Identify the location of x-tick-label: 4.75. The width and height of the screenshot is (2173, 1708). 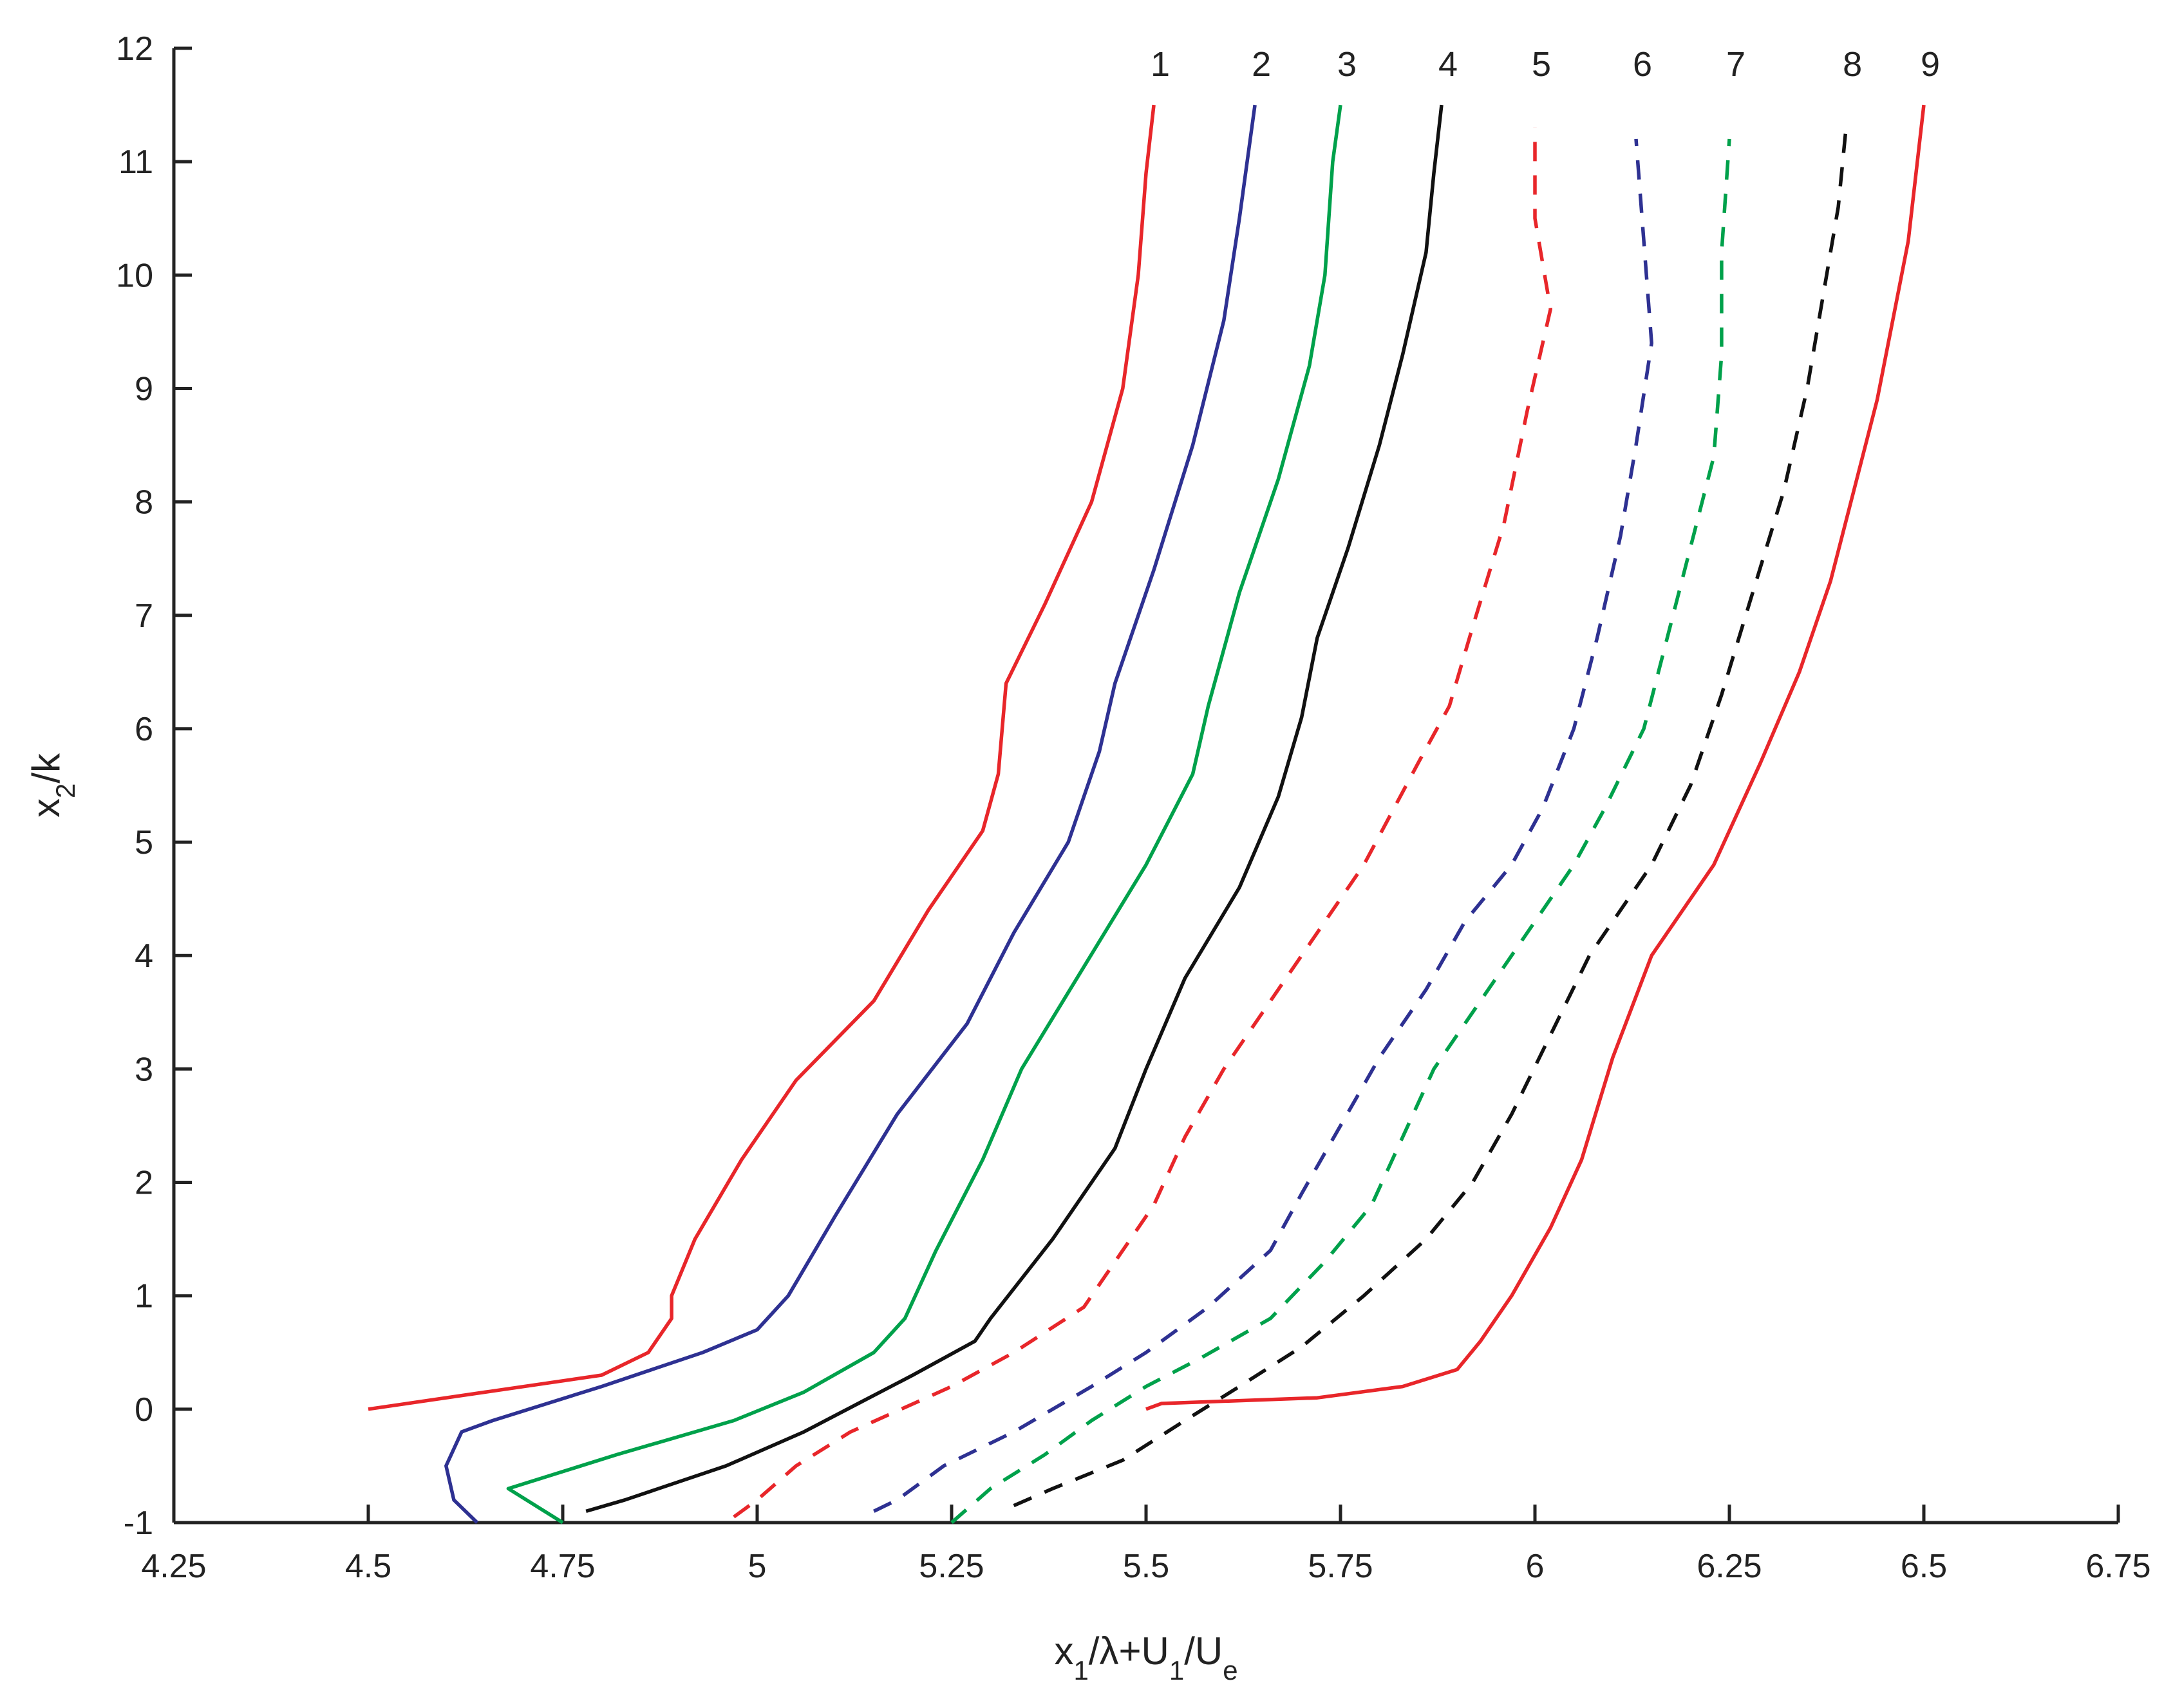
(562, 1566).